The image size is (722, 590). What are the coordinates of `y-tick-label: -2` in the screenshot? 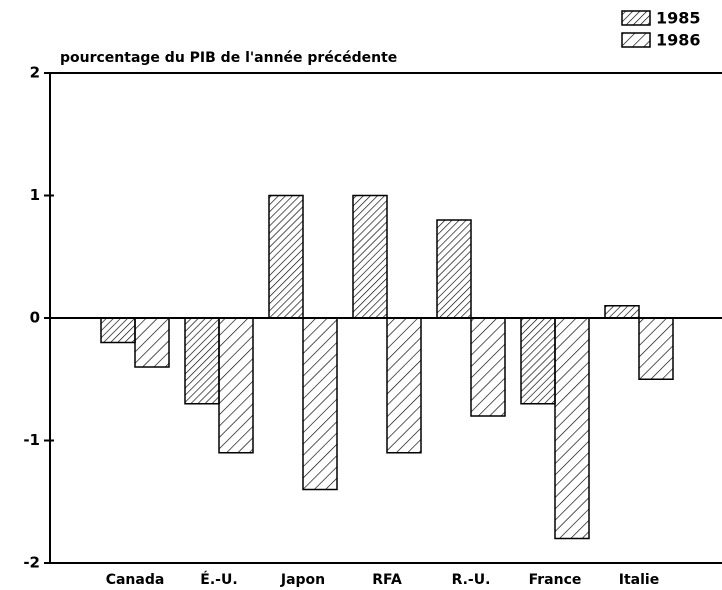 It's located at (31, 563).